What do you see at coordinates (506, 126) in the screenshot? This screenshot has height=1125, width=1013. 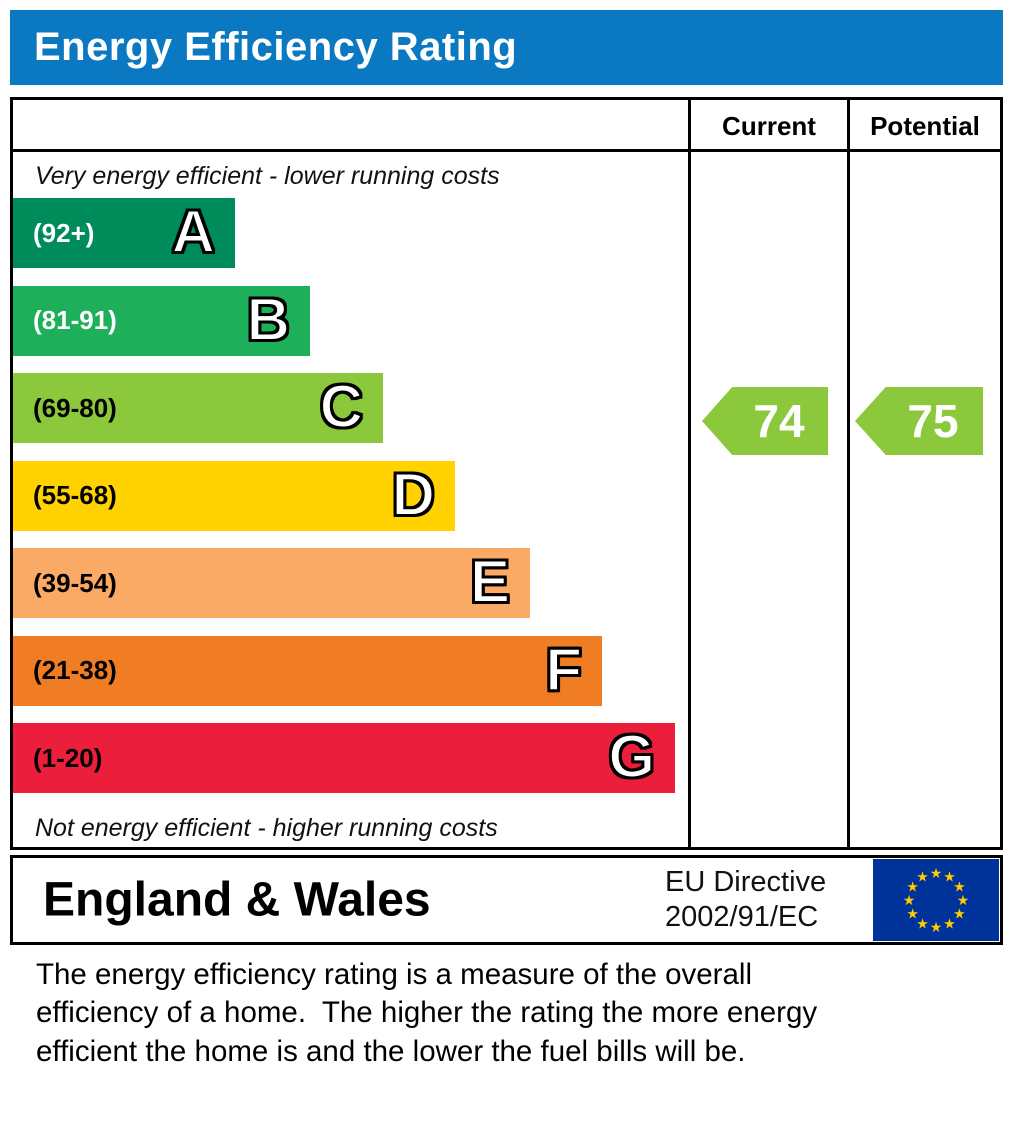 I see `column-header-row` at bounding box center [506, 126].